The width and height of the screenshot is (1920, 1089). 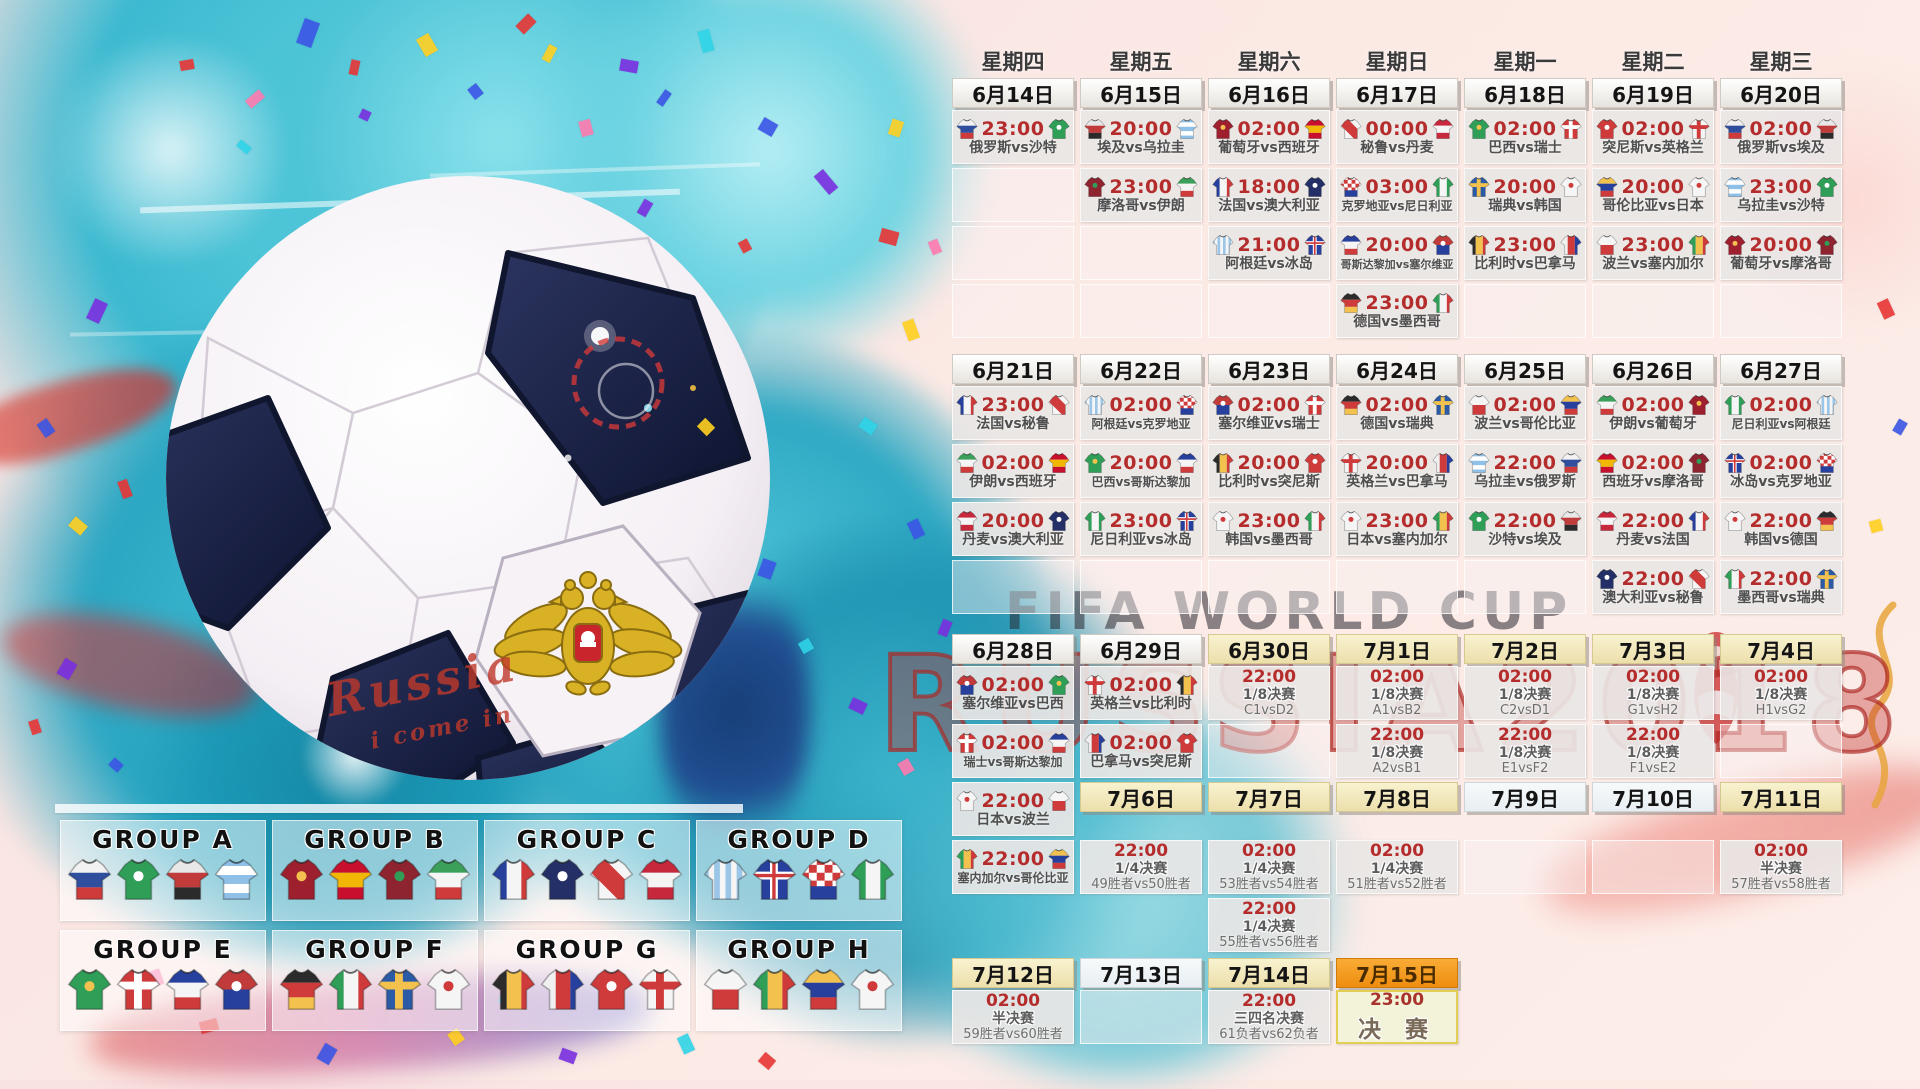 I want to click on match-cell: 02:00 瑞士vs哥斯达黎加, so click(x=1013, y=751).